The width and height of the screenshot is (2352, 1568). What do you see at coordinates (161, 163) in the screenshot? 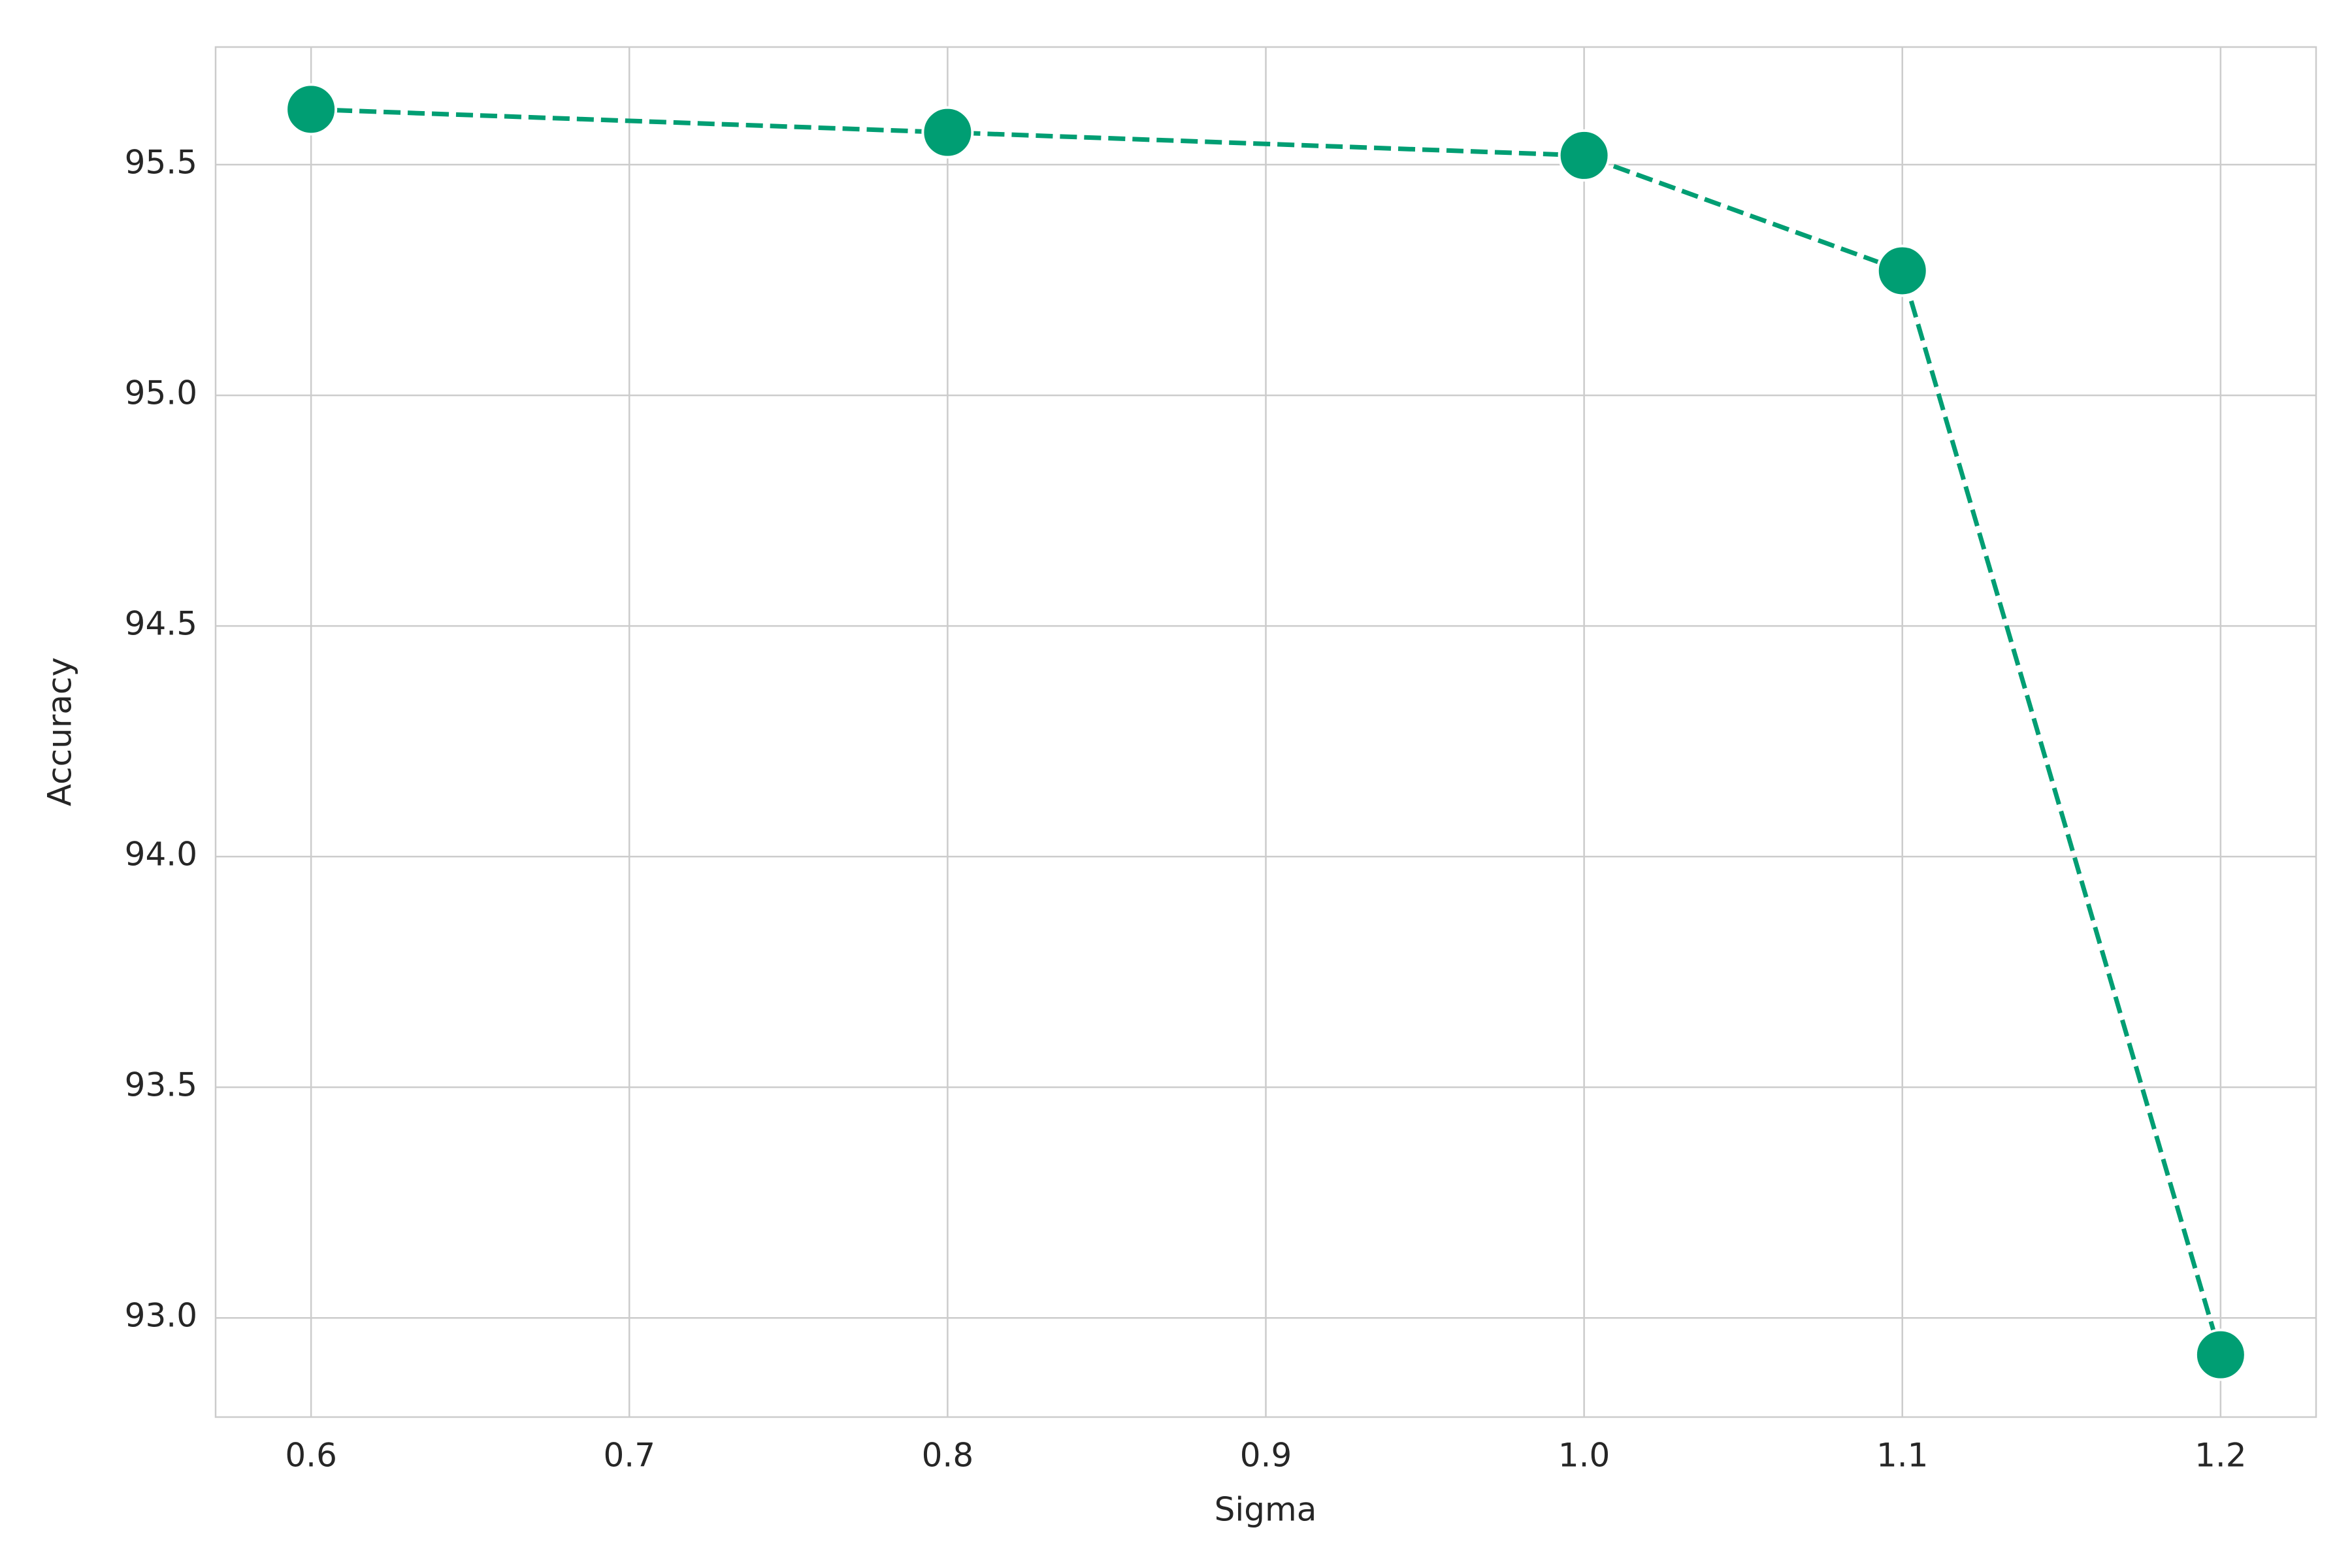
I see `y-tick-label: 95.5` at bounding box center [161, 163].